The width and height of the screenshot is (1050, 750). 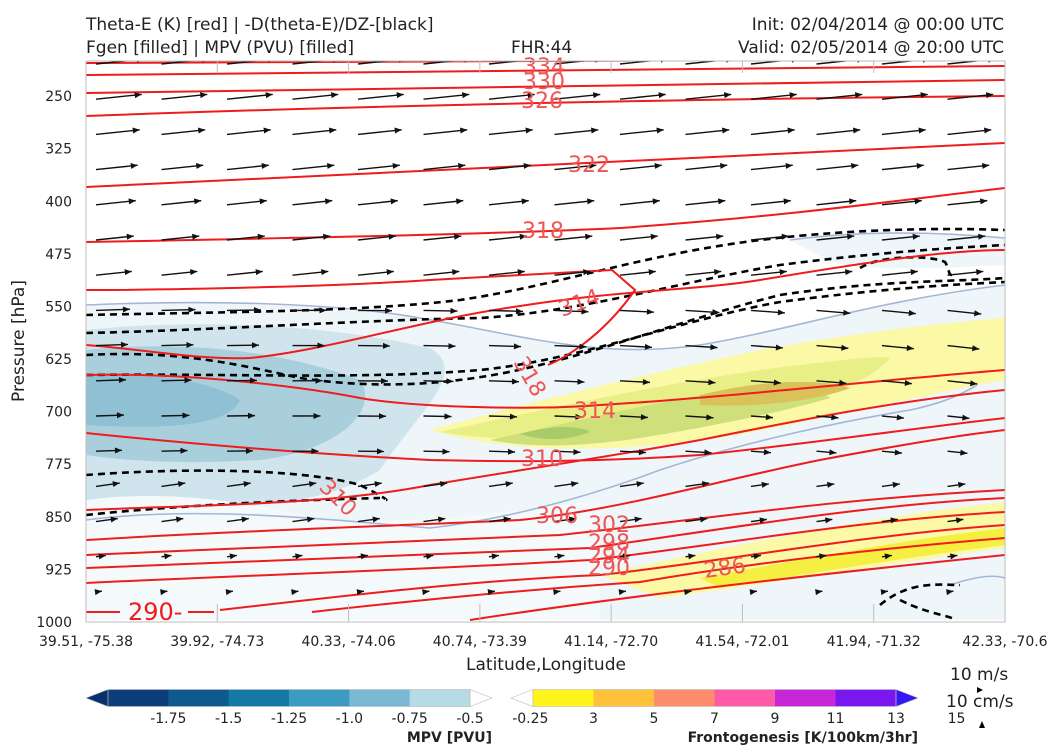 What do you see at coordinates (982, 724) in the screenshot?
I see `wind-ref-arrow-vertical` at bounding box center [982, 724].